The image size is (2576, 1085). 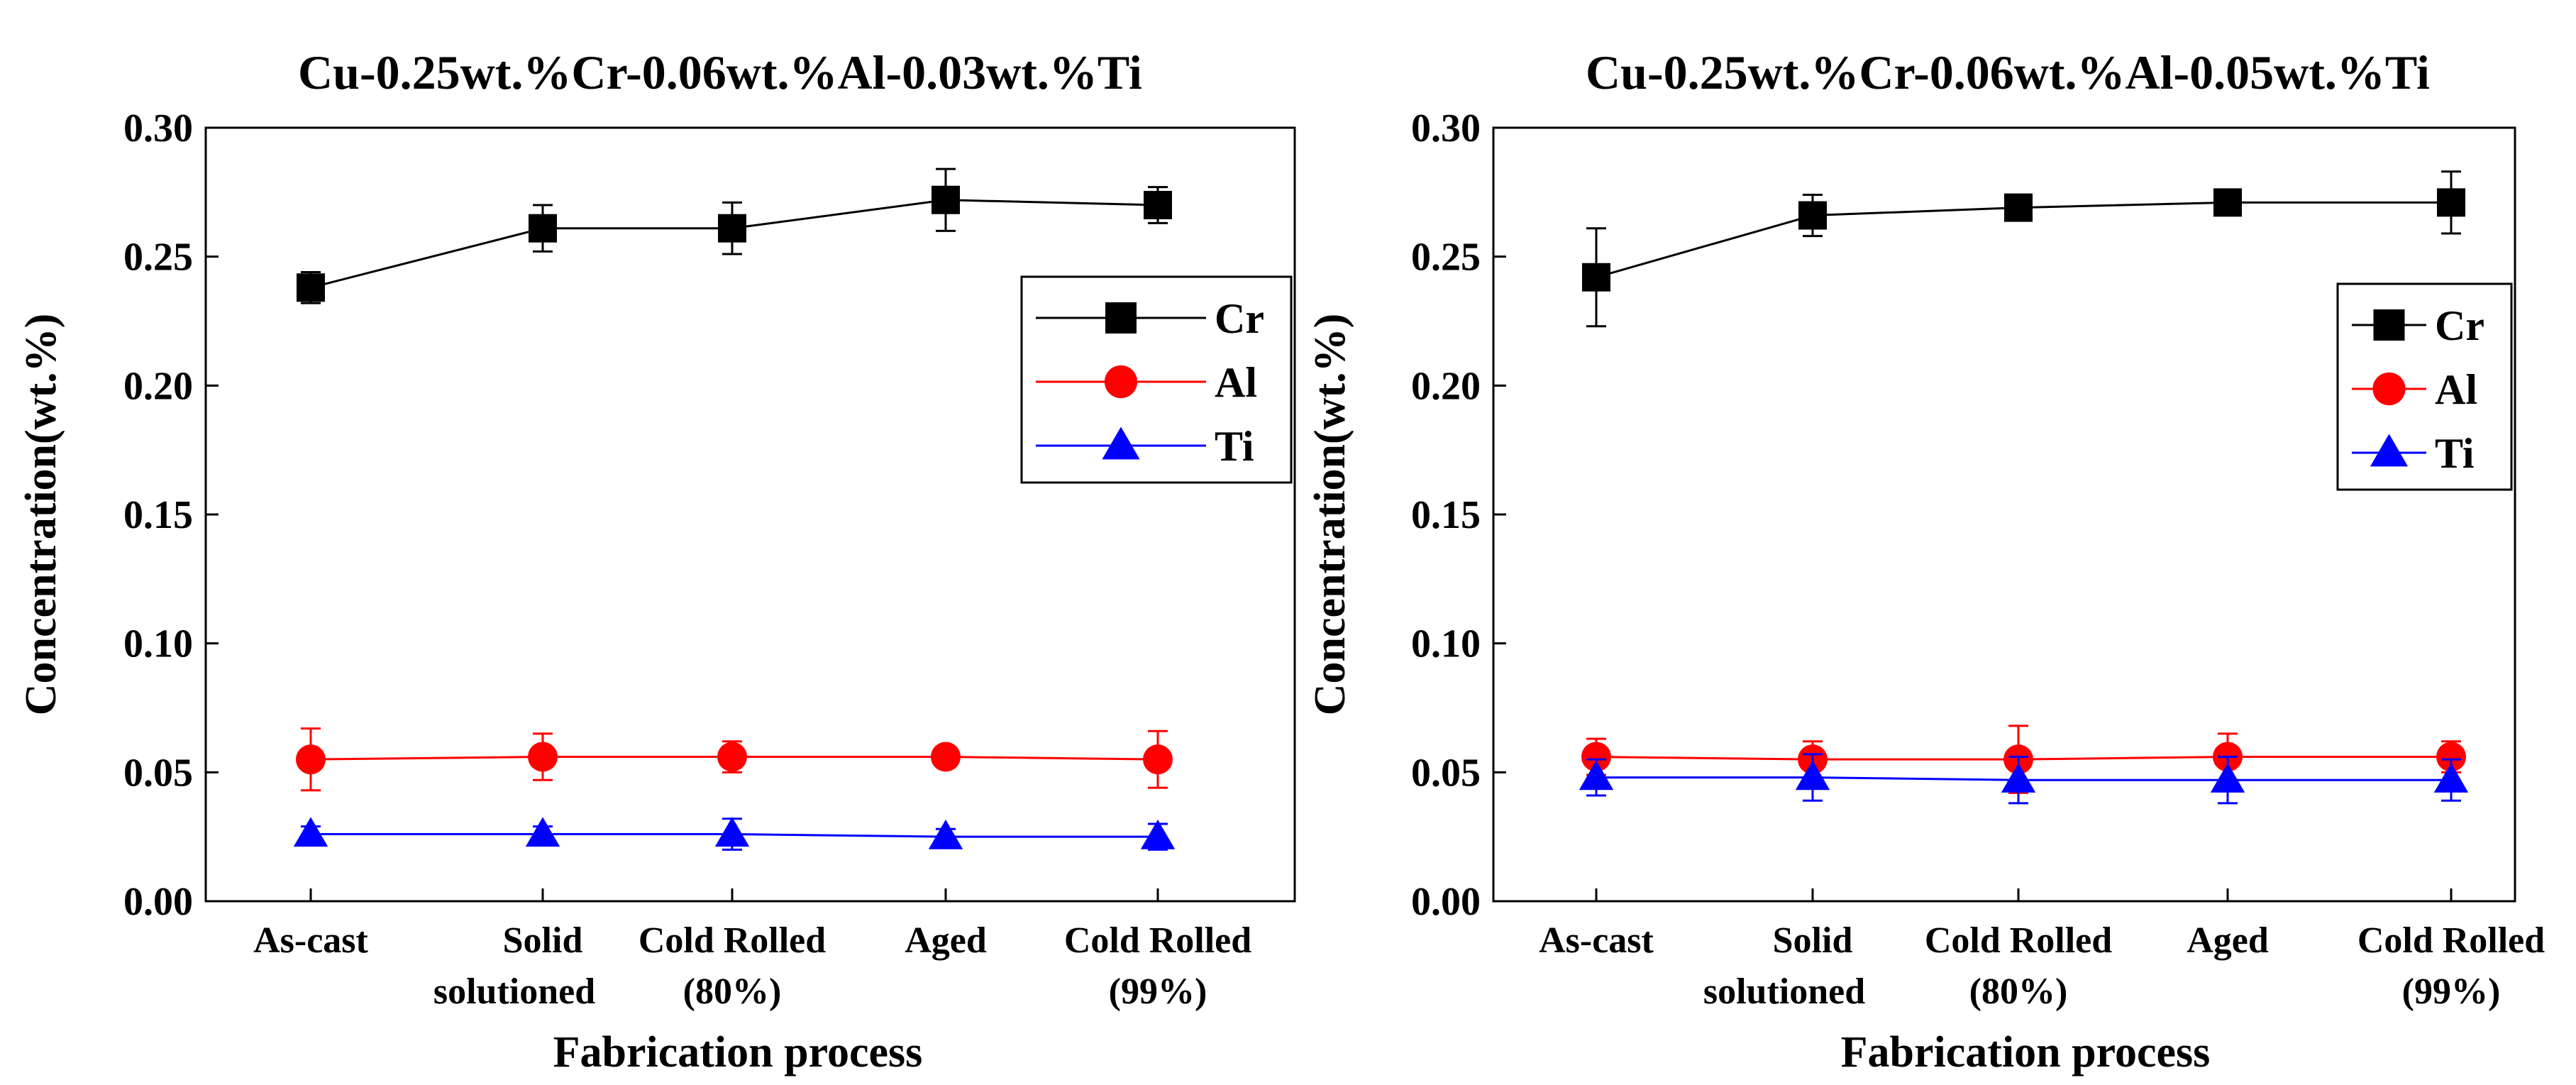 I want to click on series-line, so click(x=734, y=244).